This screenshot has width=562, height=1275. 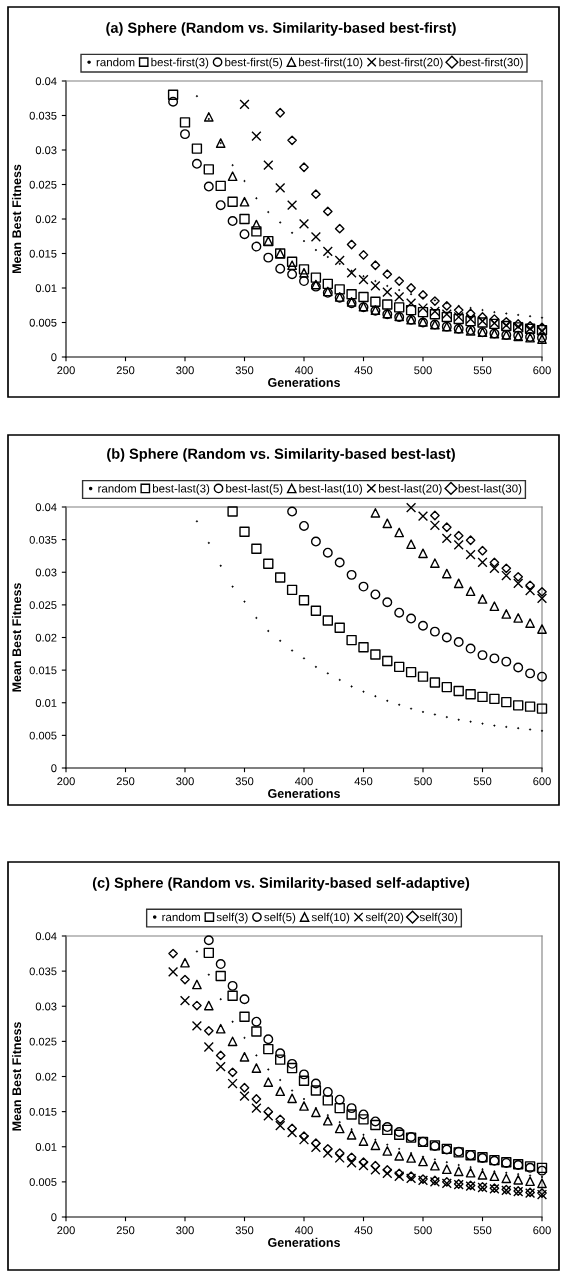 I want to click on legend-label: best-last(3), so click(x=181, y=489).